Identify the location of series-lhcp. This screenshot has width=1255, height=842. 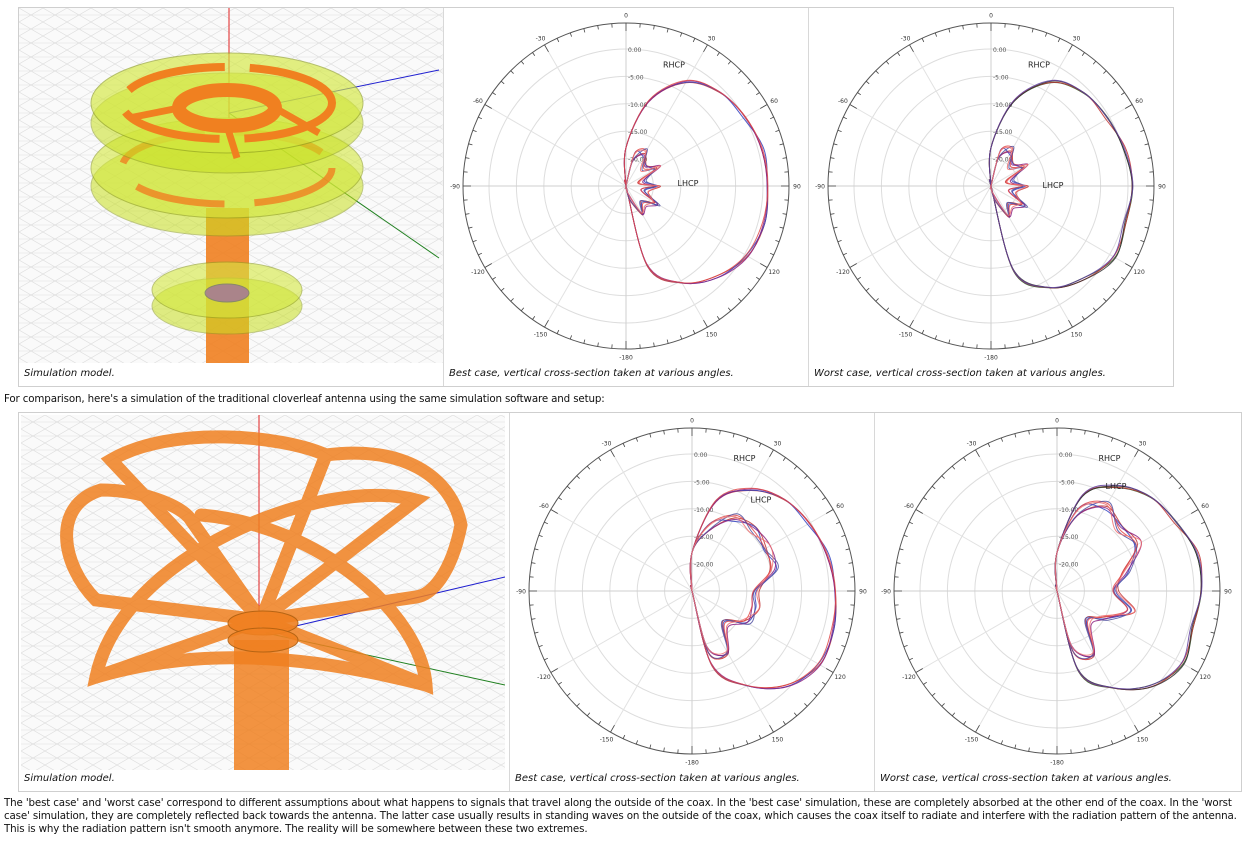
(1009, 181).